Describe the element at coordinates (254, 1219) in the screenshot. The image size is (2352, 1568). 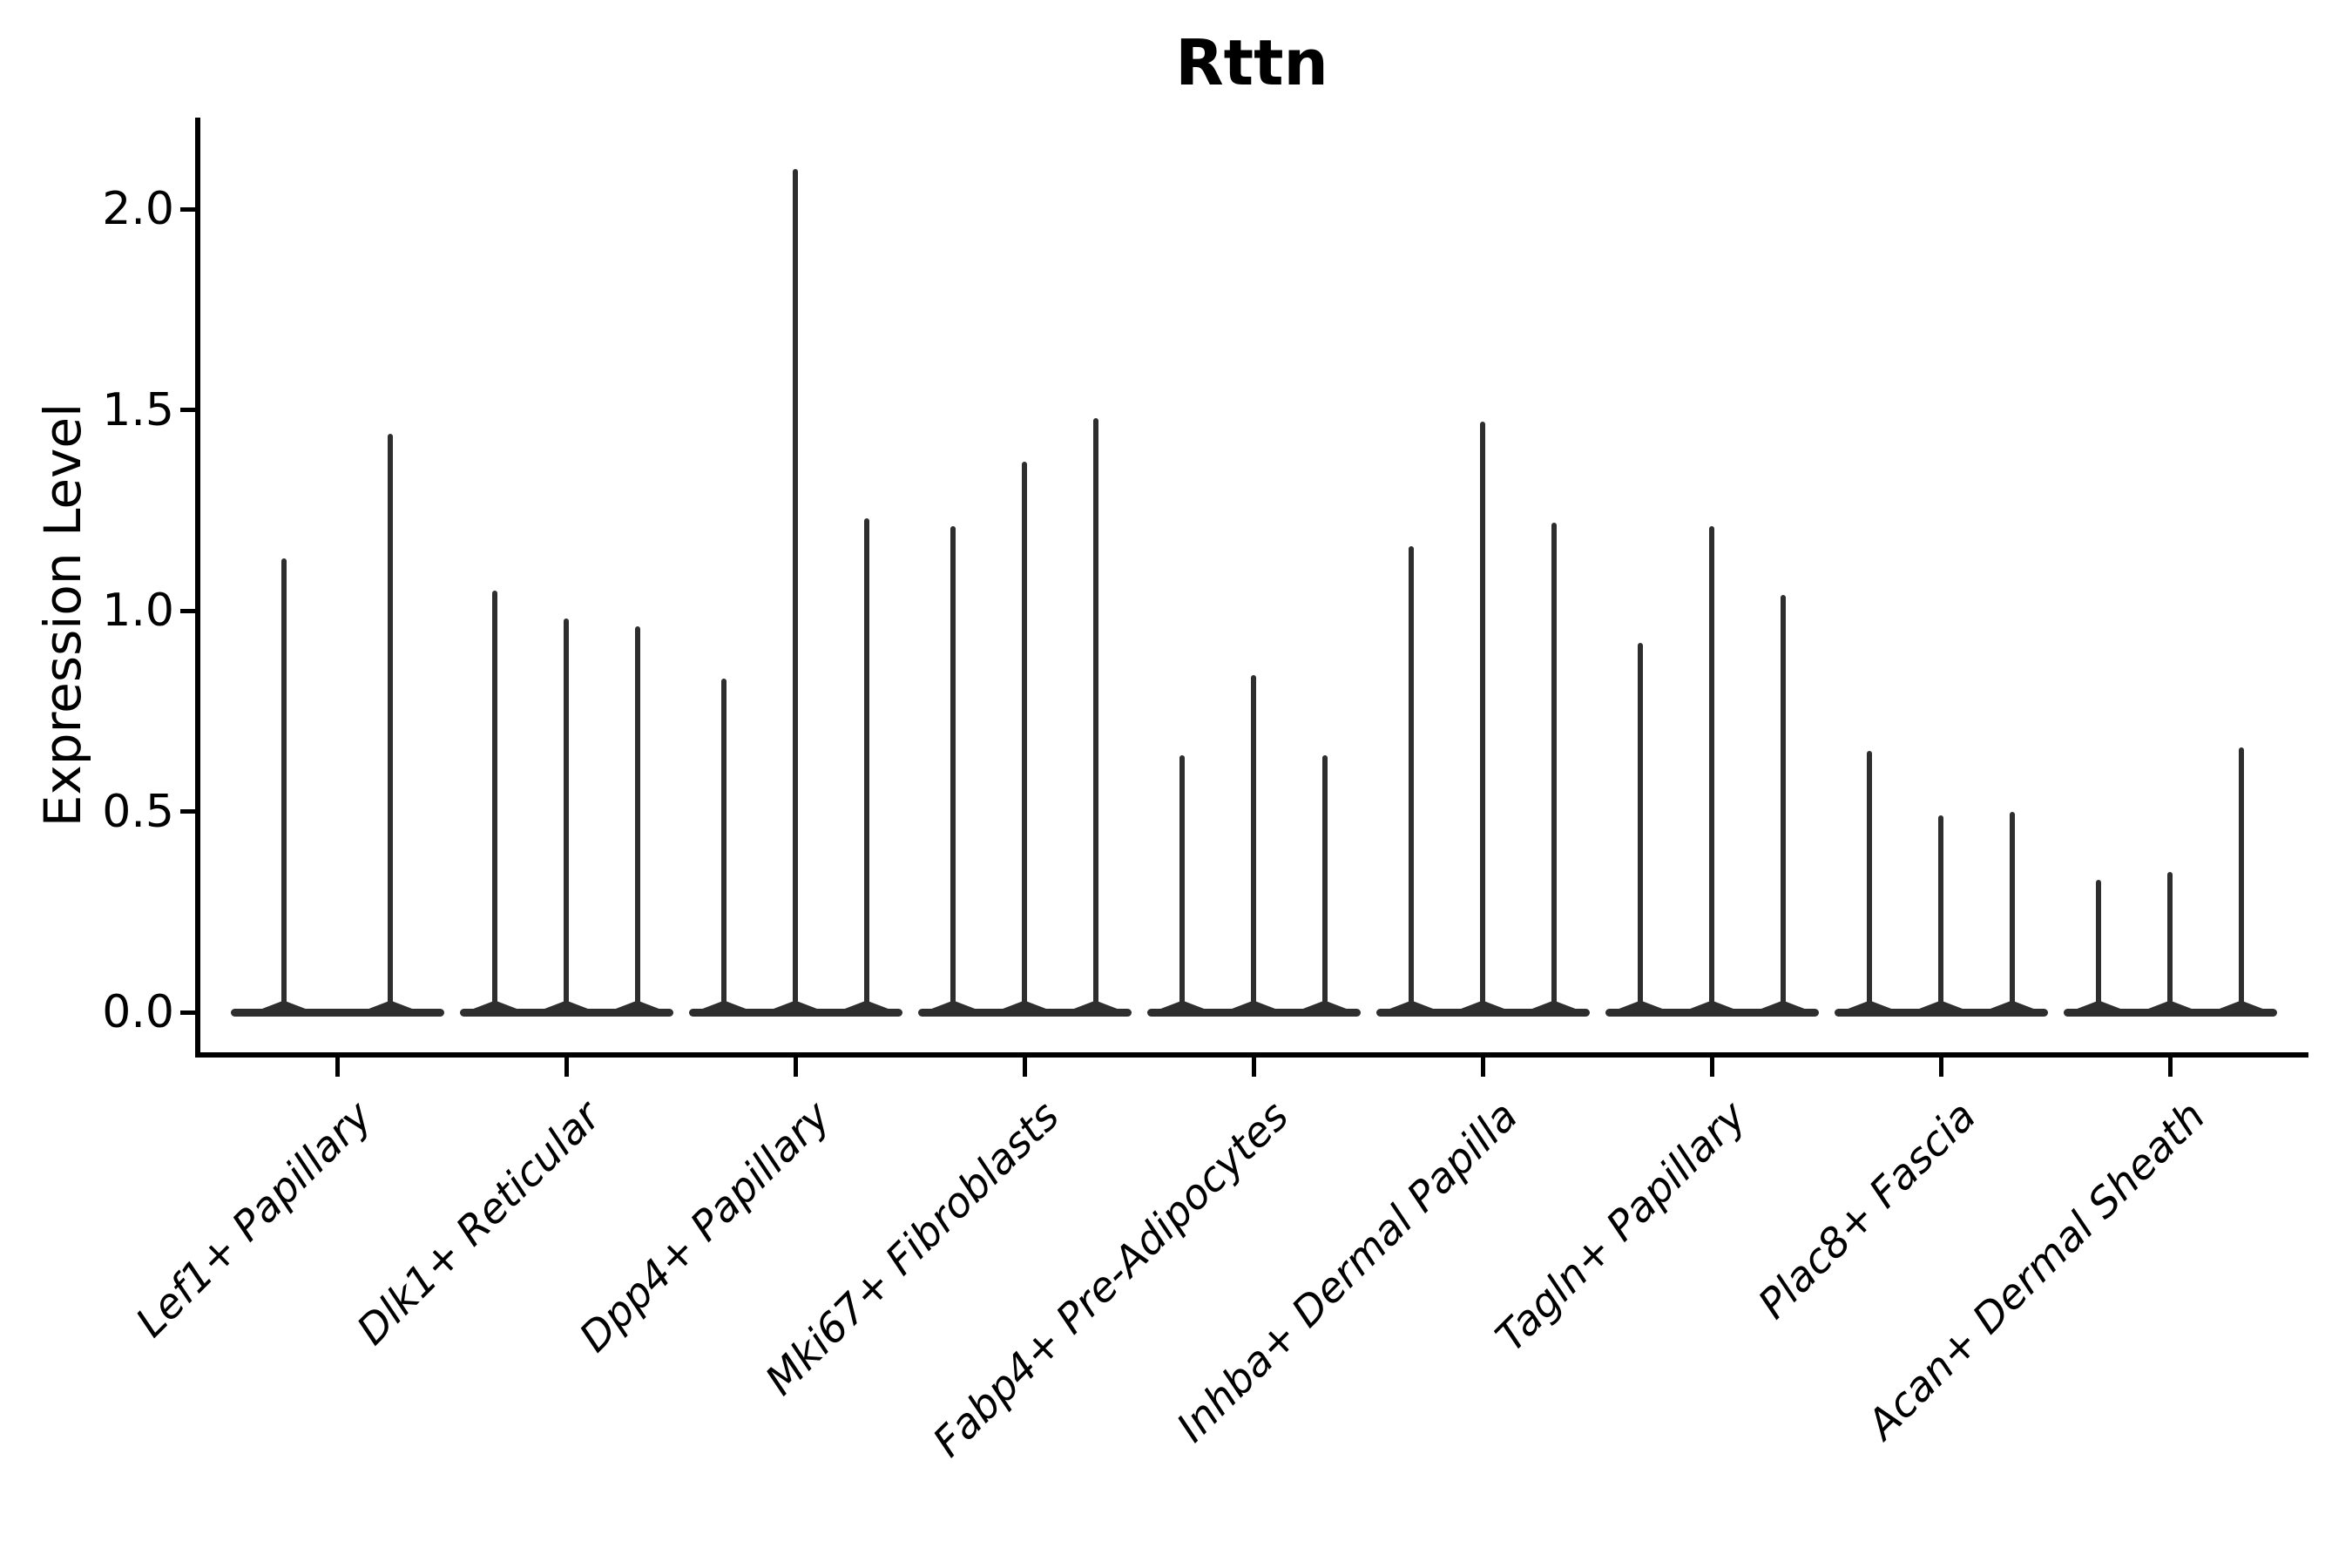
I see `x-tick-label: Lef1+ Papillary` at that location.